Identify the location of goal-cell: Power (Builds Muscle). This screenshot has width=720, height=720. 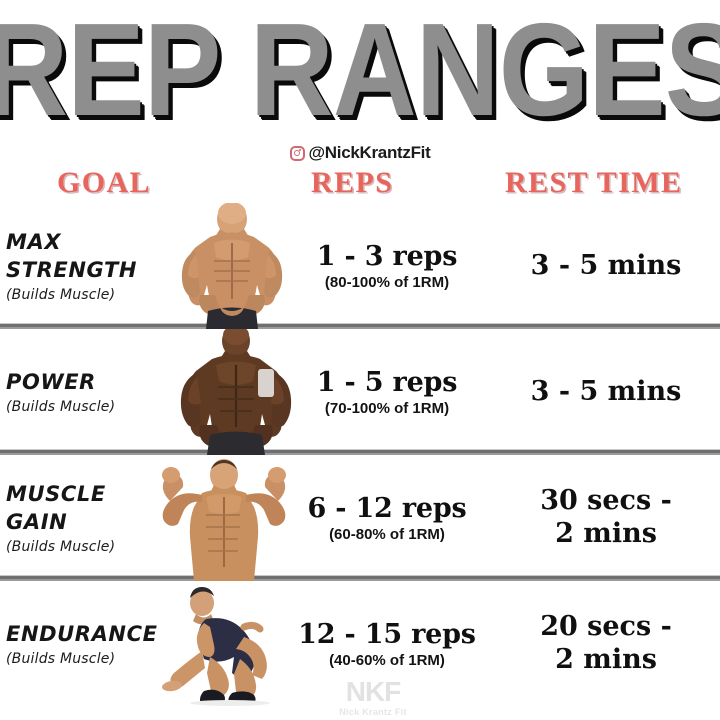
(81, 392).